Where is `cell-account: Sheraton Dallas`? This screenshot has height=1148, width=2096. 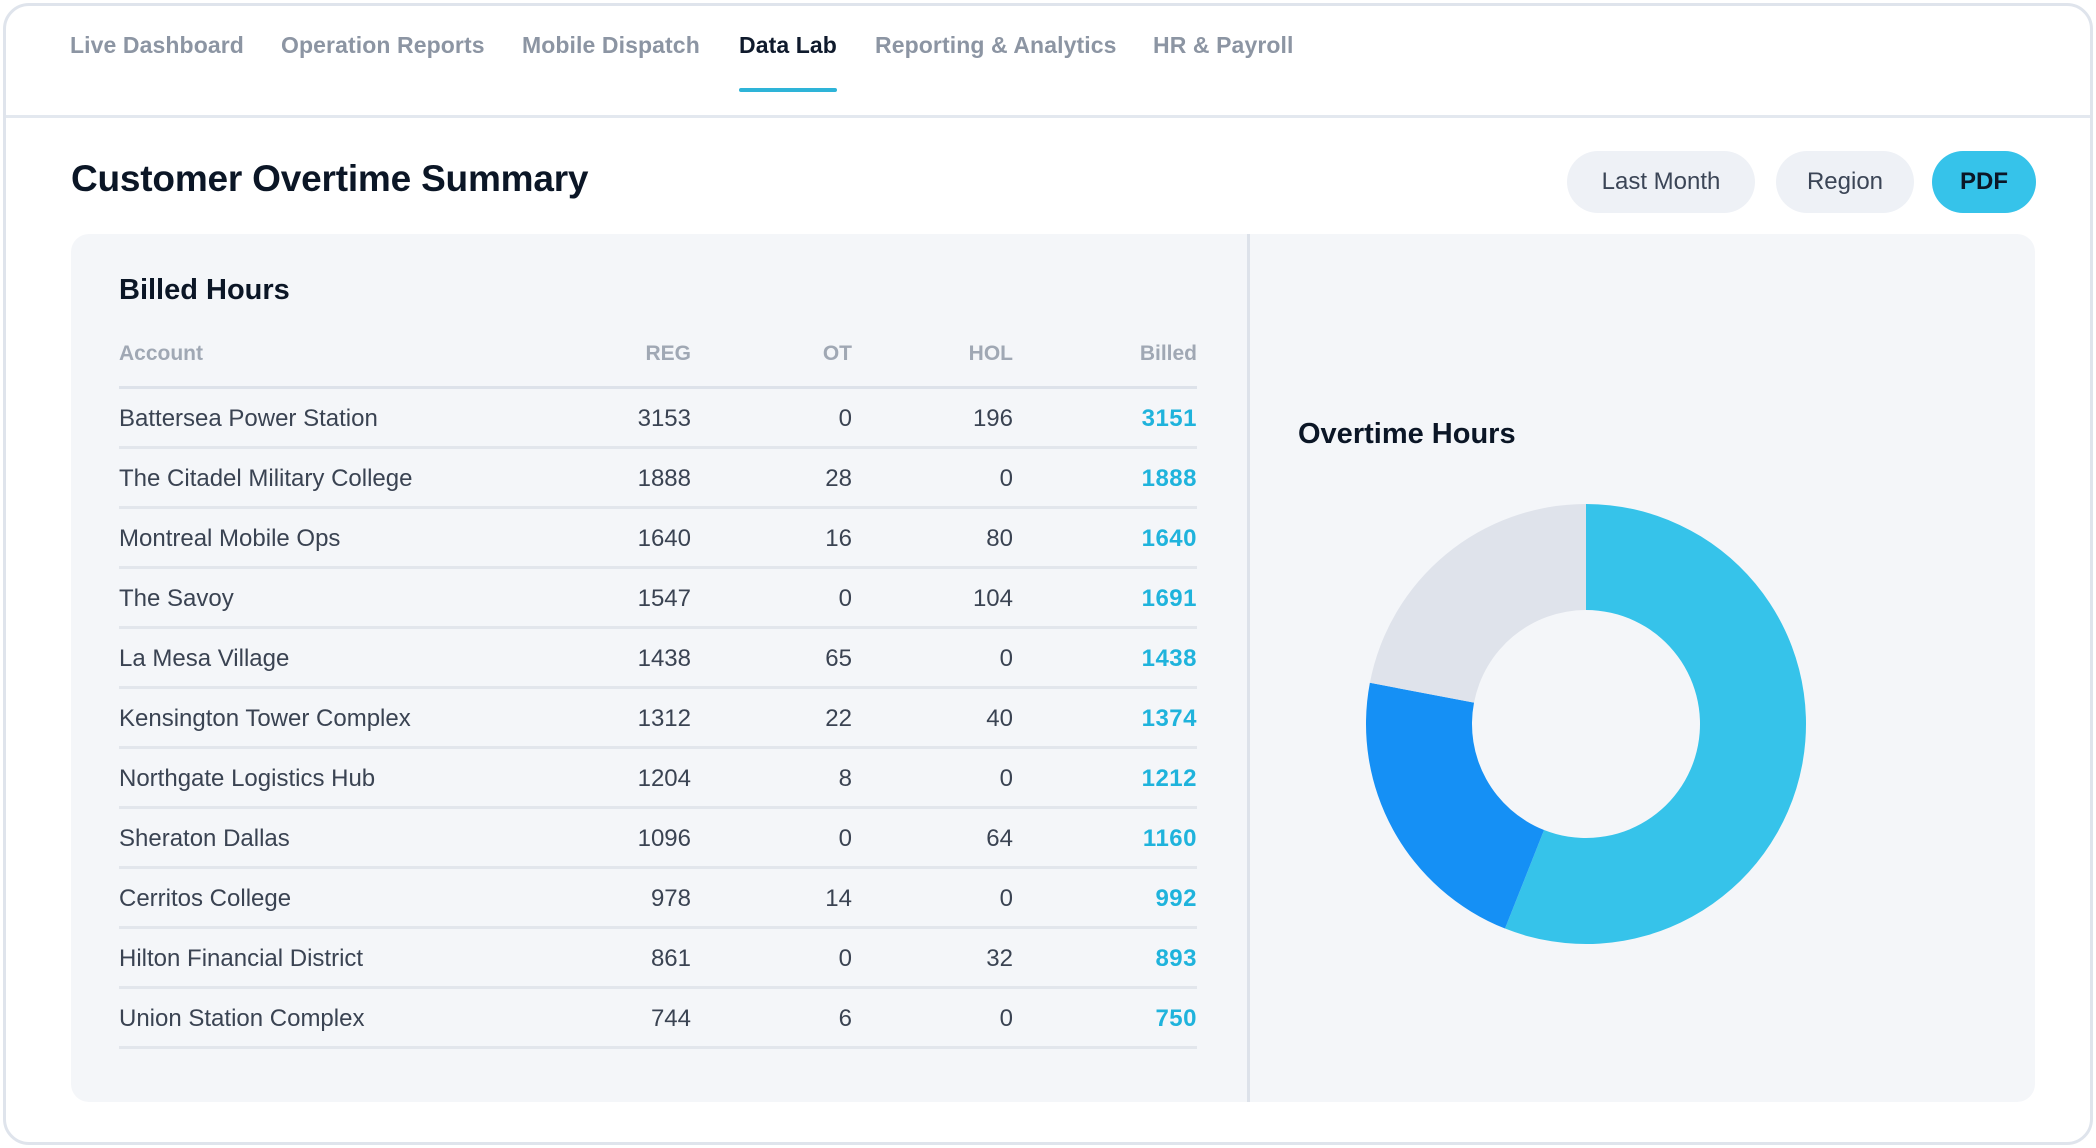 cell-account: Sheraton Dallas is located at coordinates (204, 838).